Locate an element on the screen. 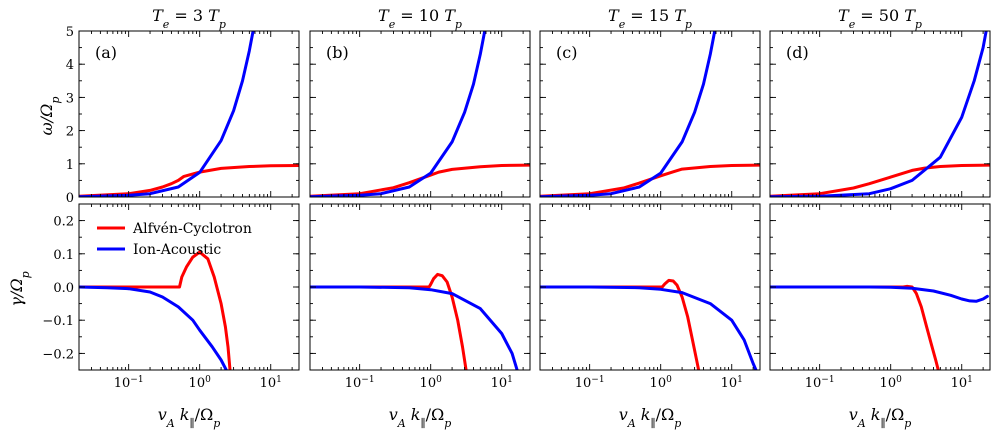 The height and width of the screenshot is (432, 997). y-axis-label-gamma-sub: p is located at coordinates (25, 274).